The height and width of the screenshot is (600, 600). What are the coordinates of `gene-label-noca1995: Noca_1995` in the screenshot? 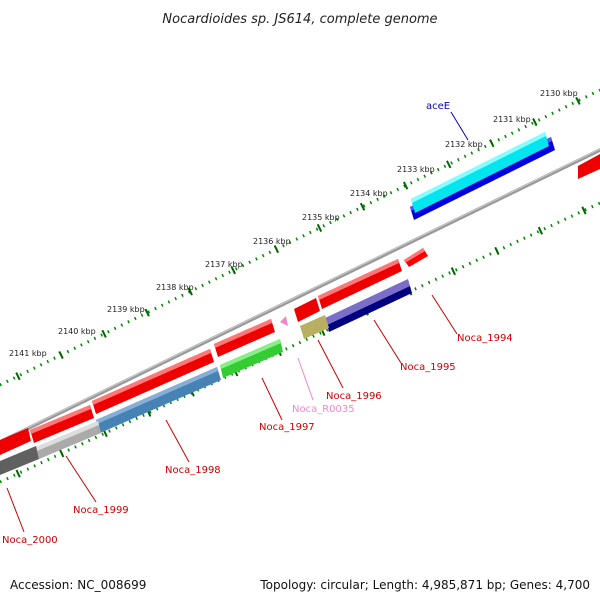 It's located at (428, 367).